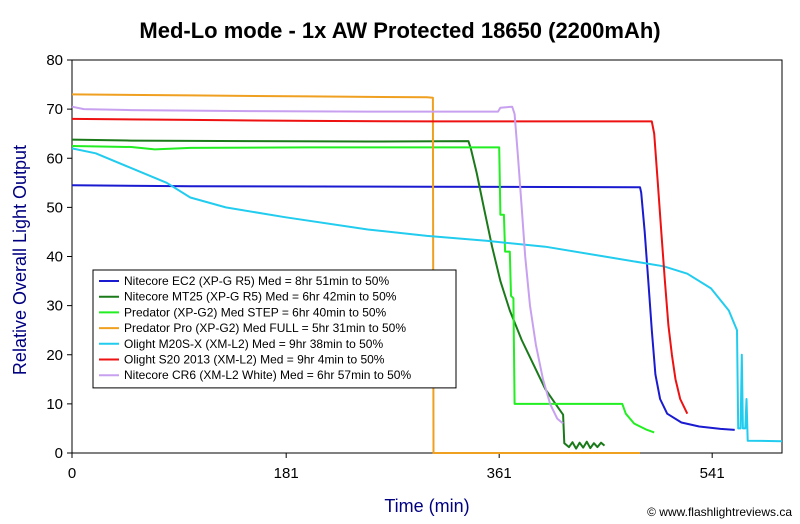 Image resolution: width=800 pixels, height=524 pixels. Describe the element at coordinates (54, 404) in the screenshot. I see `y-tick-label: 10` at that location.